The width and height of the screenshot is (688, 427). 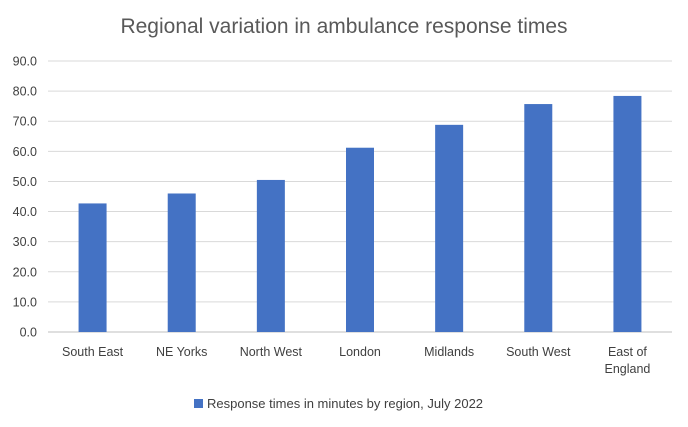 I want to click on x-tick-label: London, so click(x=360, y=352).